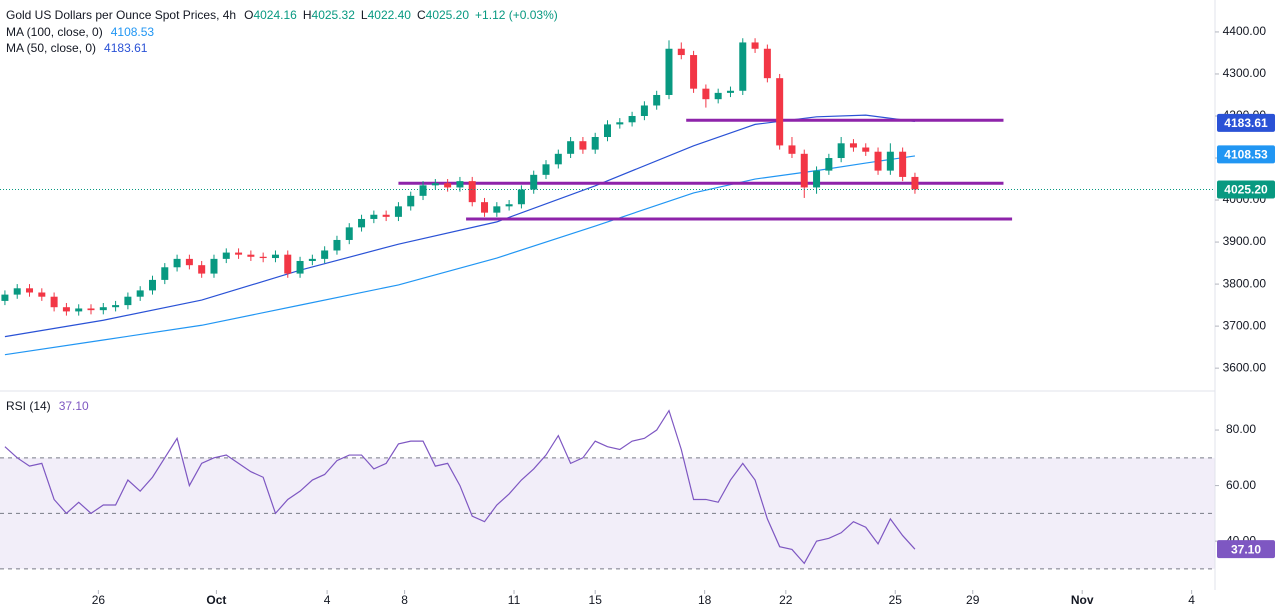  What do you see at coordinates (80, 32) in the screenshot?
I see `legend-entry: MA (100, close, 0) 4108.53` at bounding box center [80, 32].